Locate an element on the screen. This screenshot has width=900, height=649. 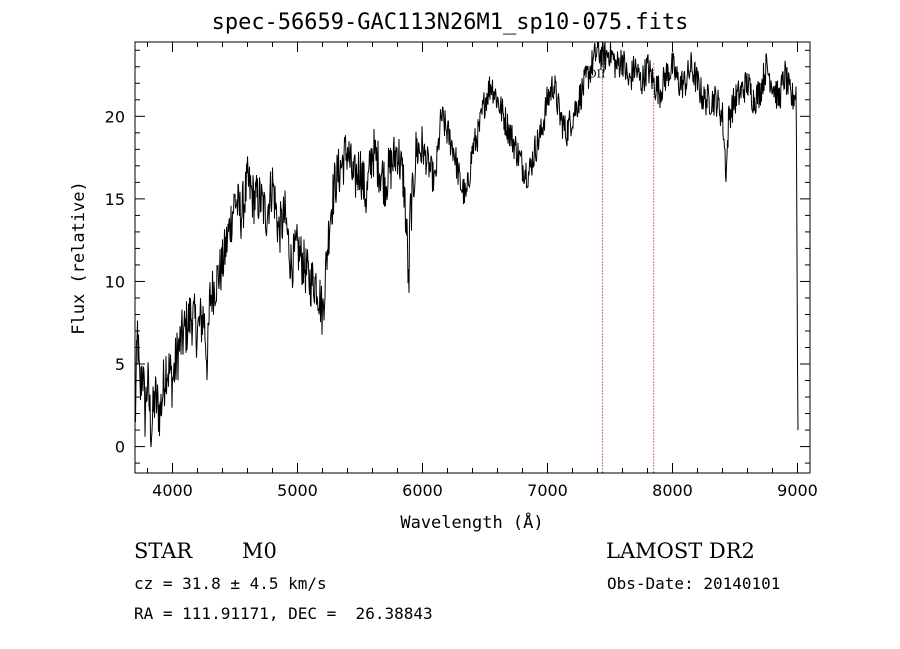
x-axis-label: Wavelength (Å) is located at coordinates (471, 522).